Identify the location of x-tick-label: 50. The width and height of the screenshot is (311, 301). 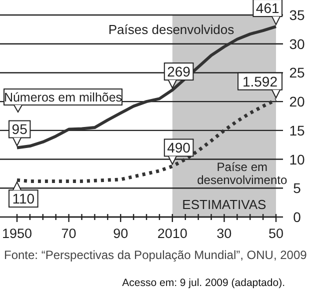
(276, 233).